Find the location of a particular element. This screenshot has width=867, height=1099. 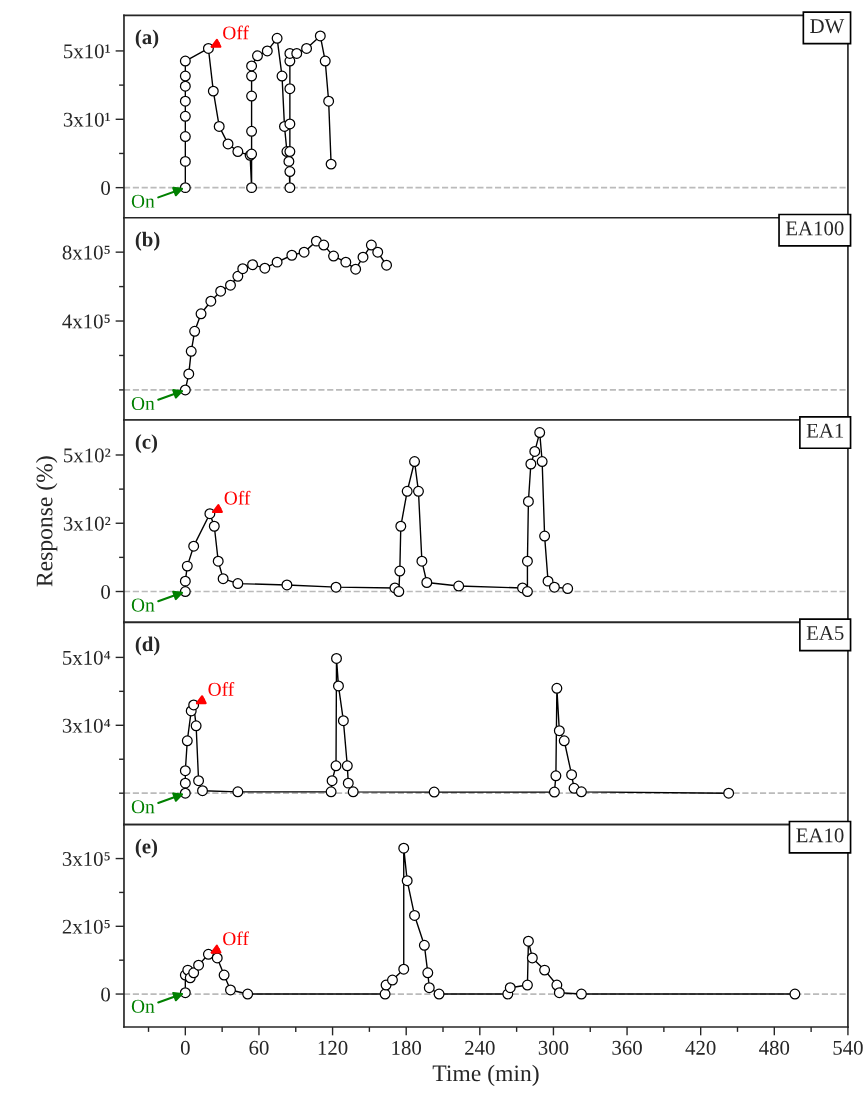

text: (e) is located at coordinates (146, 848).